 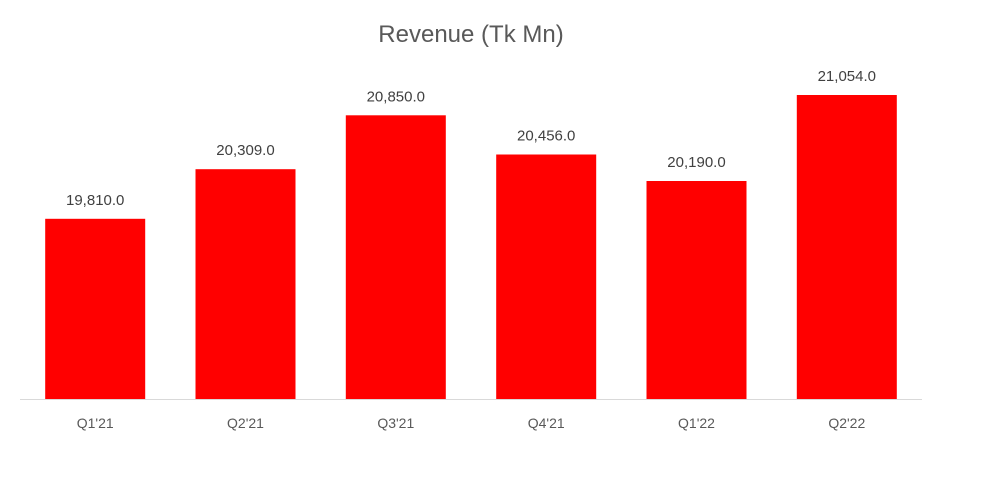 I want to click on data-label: 21,054.0, so click(x=847, y=76).